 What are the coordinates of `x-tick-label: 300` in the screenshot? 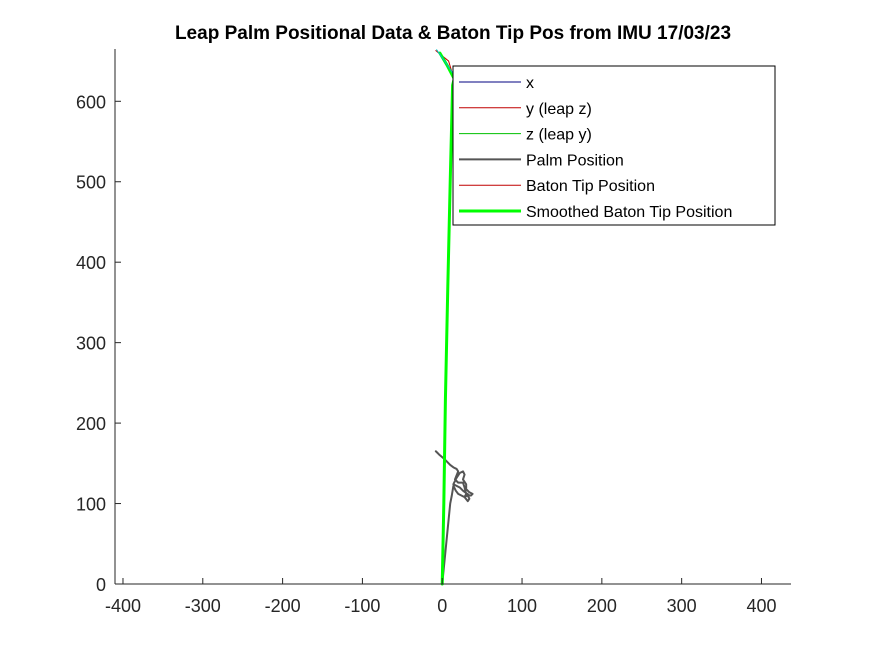 It's located at (682, 606).